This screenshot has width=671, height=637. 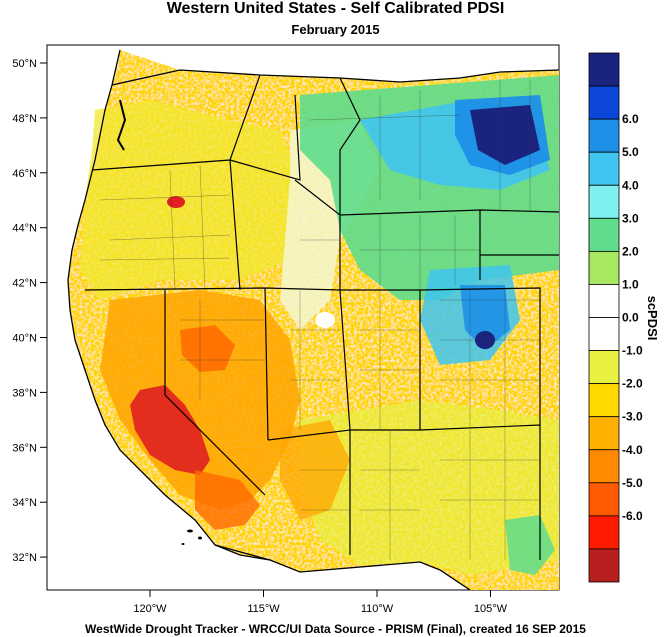 What do you see at coordinates (632, 384) in the screenshot?
I see `colorbar-label: -2.0` at bounding box center [632, 384].